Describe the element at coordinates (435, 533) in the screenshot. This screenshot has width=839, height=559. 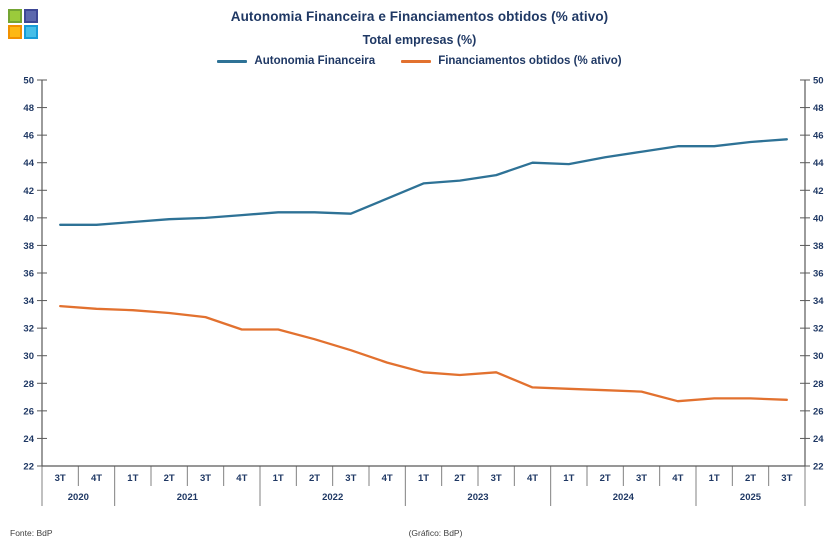
I see `credit-note: (Gráfico: BdP)` at that location.